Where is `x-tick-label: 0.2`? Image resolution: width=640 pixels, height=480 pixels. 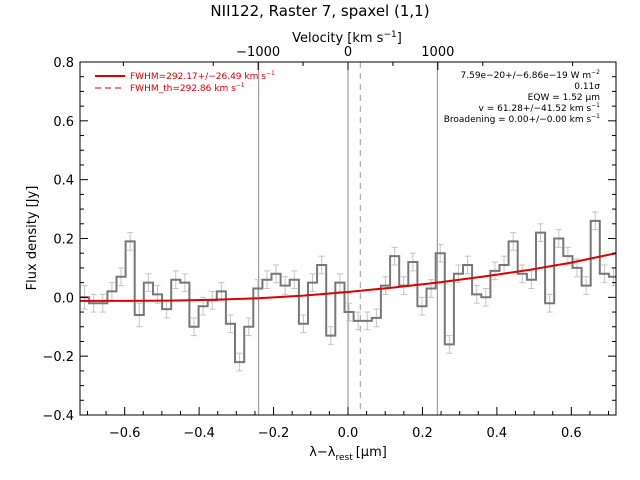
x-tick-label: 0.2 is located at coordinates (422, 433).